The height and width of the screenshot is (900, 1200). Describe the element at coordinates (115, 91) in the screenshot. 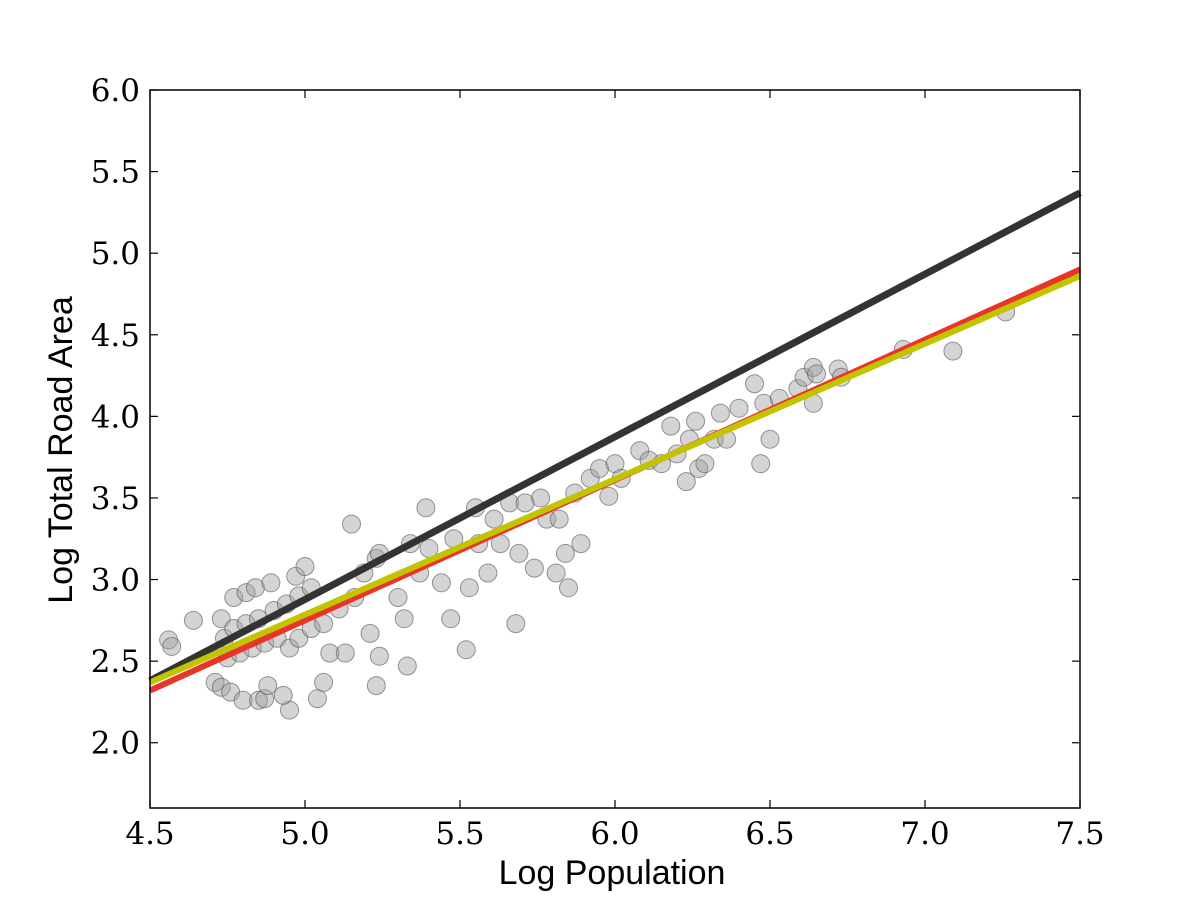

I see `y-tick-label: 6.0` at that location.